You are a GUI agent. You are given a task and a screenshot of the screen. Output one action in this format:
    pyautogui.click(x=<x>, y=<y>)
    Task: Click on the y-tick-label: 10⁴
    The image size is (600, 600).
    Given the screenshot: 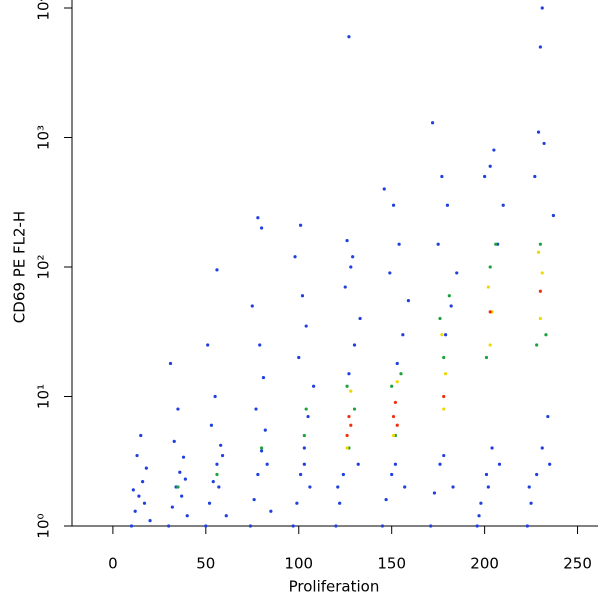 What is the action you would take?
    pyautogui.click(x=44, y=10)
    